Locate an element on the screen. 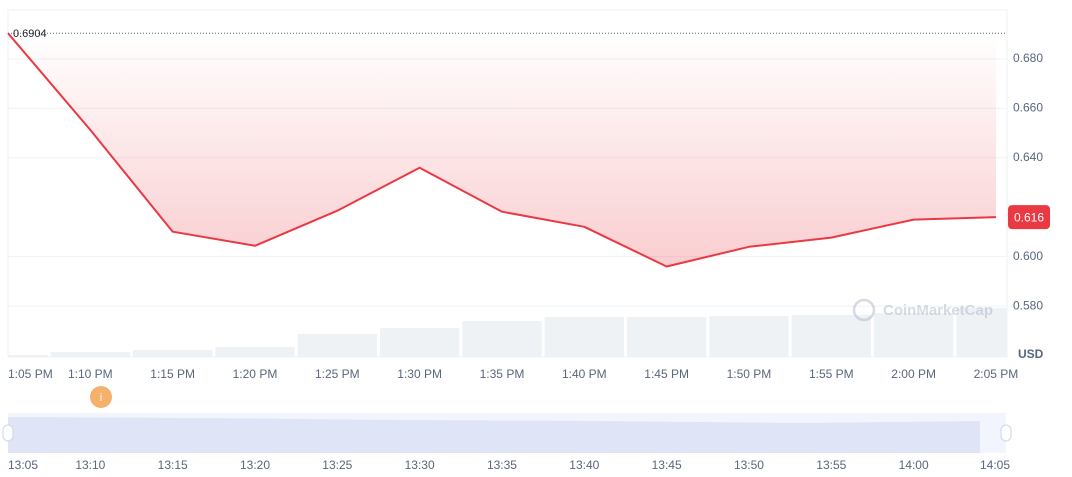  currency-label: USD is located at coordinates (1031, 354).